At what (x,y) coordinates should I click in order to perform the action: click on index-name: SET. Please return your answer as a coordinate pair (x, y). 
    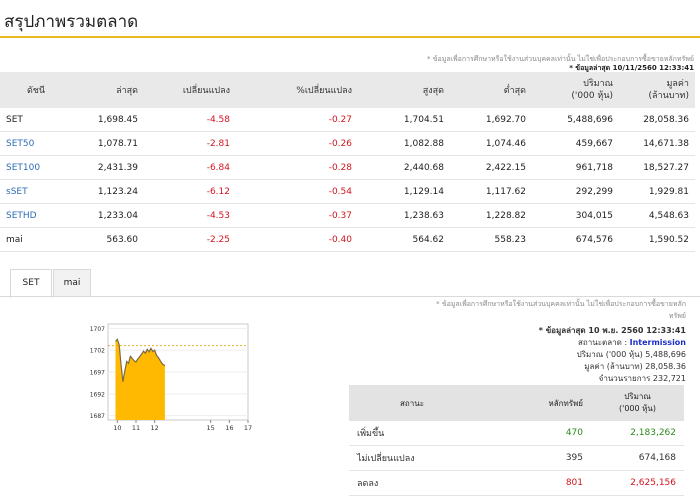
    Looking at the image, I should click on (36, 120).